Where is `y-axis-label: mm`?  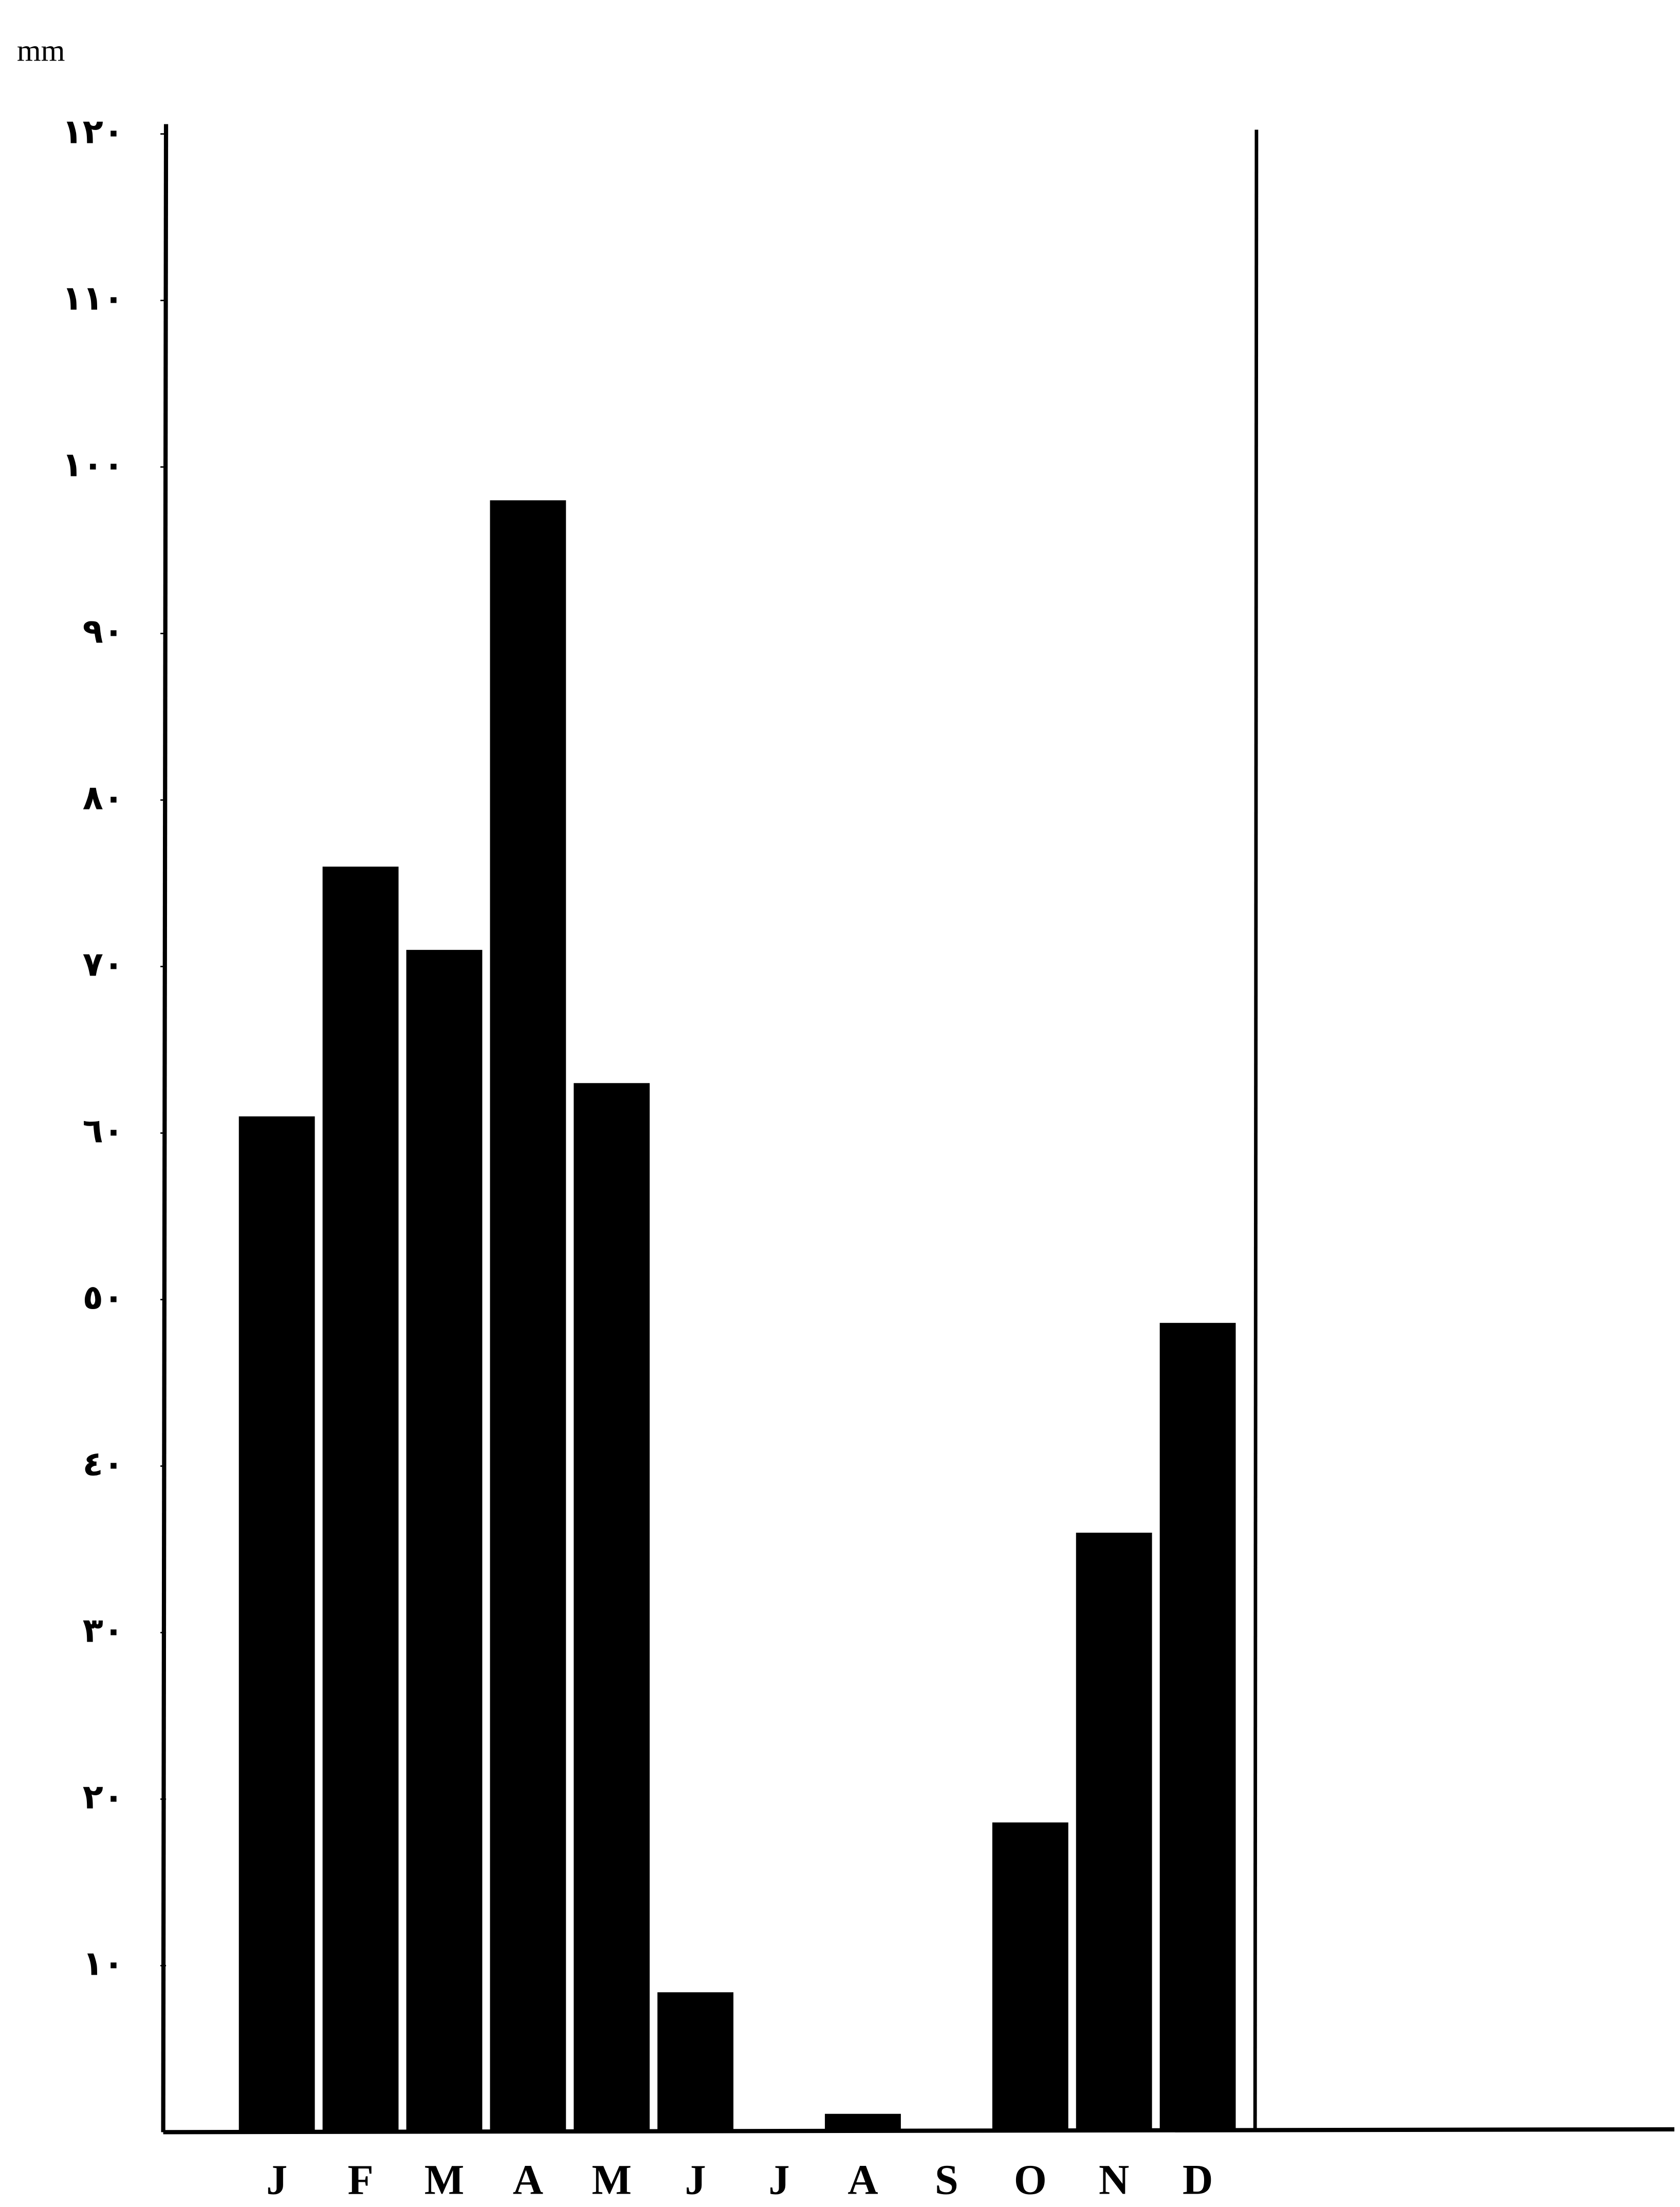
y-axis-label: mm is located at coordinates (41, 50).